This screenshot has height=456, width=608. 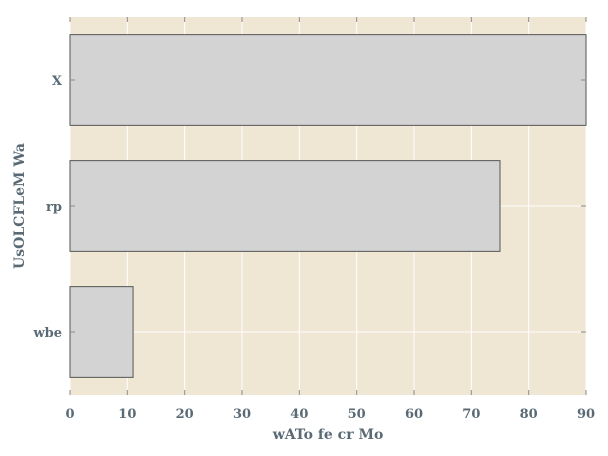 I want to click on y-tick-label: X, so click(x=57, y=81).